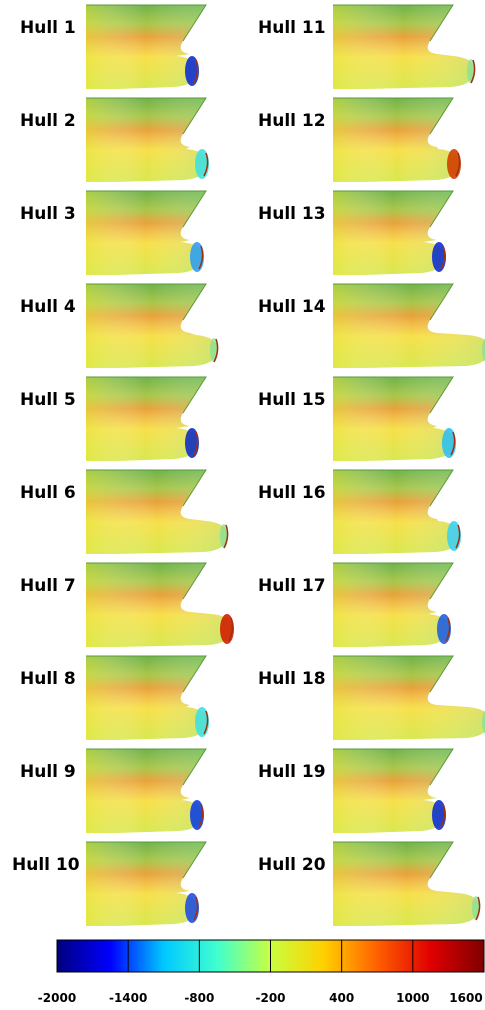 The height and width of the screenshot is (1010, 485). Describe the element at coordinates (292, 772) in the screenshot. I see `hull-label: Hull 19` at that location.